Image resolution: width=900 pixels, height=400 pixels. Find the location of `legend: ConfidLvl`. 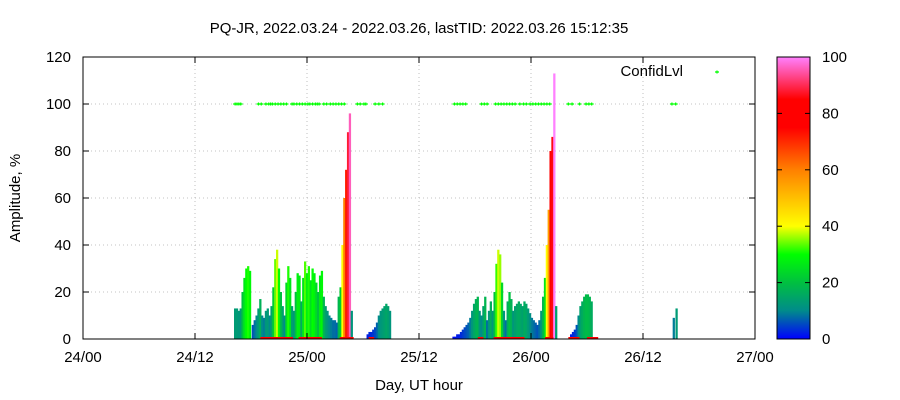

legend: ConfidLvl is located at coordinates (669, 71).